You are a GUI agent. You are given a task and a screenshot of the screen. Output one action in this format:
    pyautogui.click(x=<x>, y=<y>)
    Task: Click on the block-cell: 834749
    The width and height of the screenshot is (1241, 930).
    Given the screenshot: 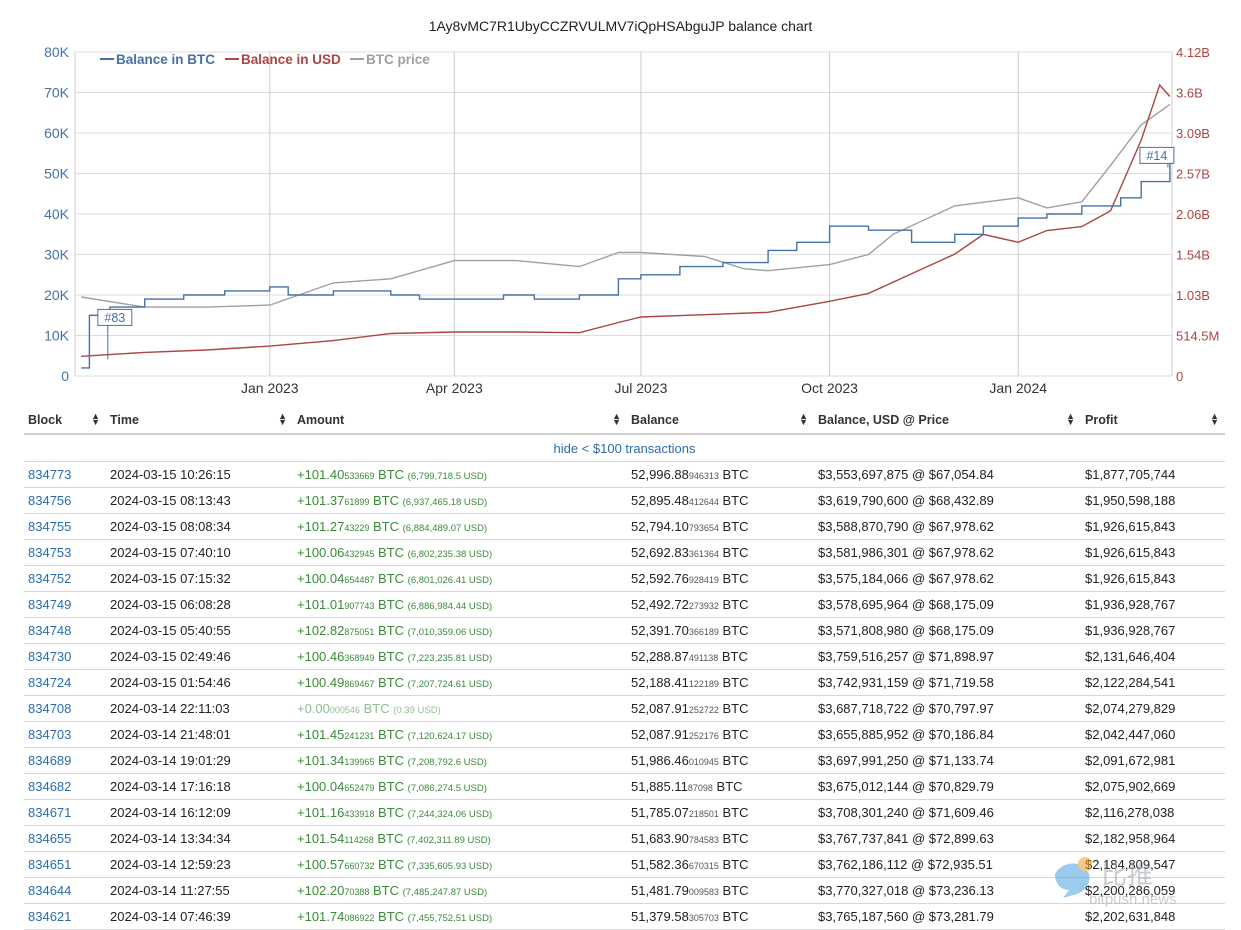 What is the action you would take?
    pyautogui.click(x=65, y=604)
    